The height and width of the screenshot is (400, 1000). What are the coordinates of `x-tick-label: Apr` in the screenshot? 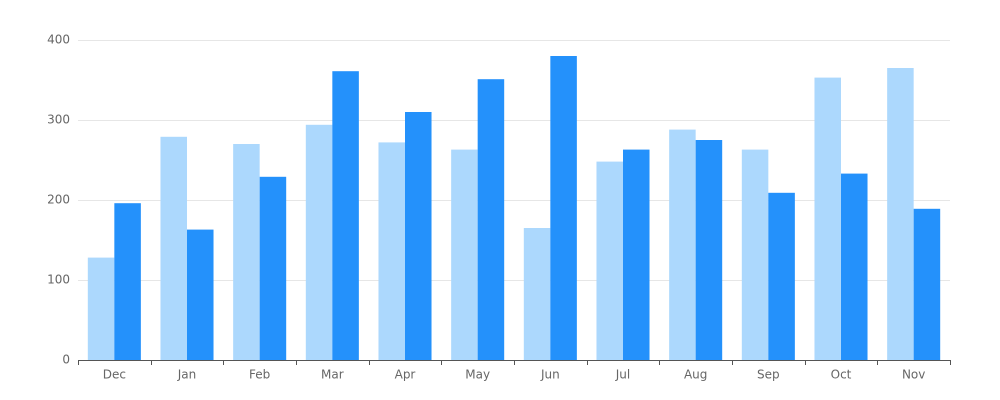 It's located at (405, 375).